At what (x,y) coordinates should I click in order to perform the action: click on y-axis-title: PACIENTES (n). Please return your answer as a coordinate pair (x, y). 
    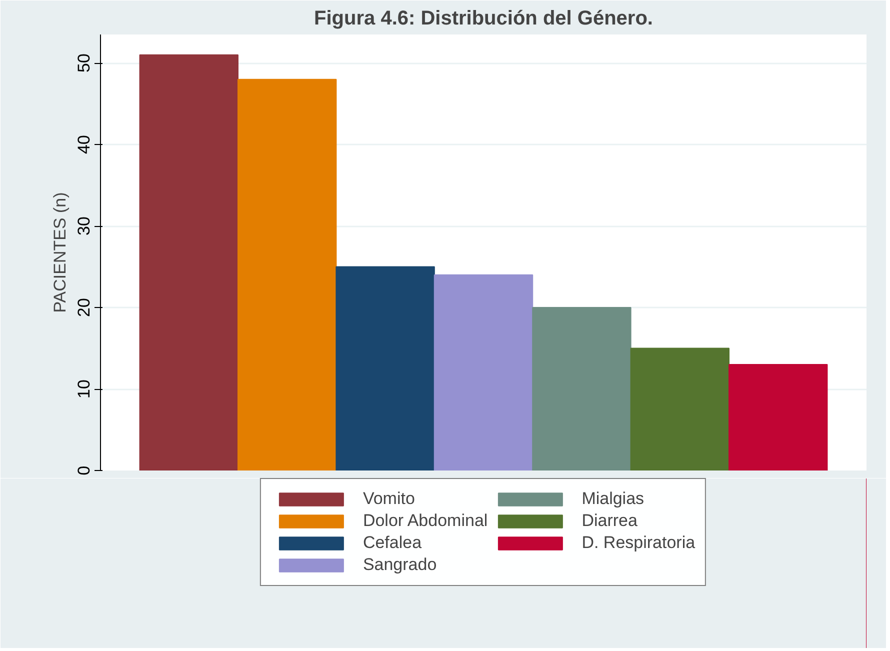
    Looking at the image, I should click on (60, 252).